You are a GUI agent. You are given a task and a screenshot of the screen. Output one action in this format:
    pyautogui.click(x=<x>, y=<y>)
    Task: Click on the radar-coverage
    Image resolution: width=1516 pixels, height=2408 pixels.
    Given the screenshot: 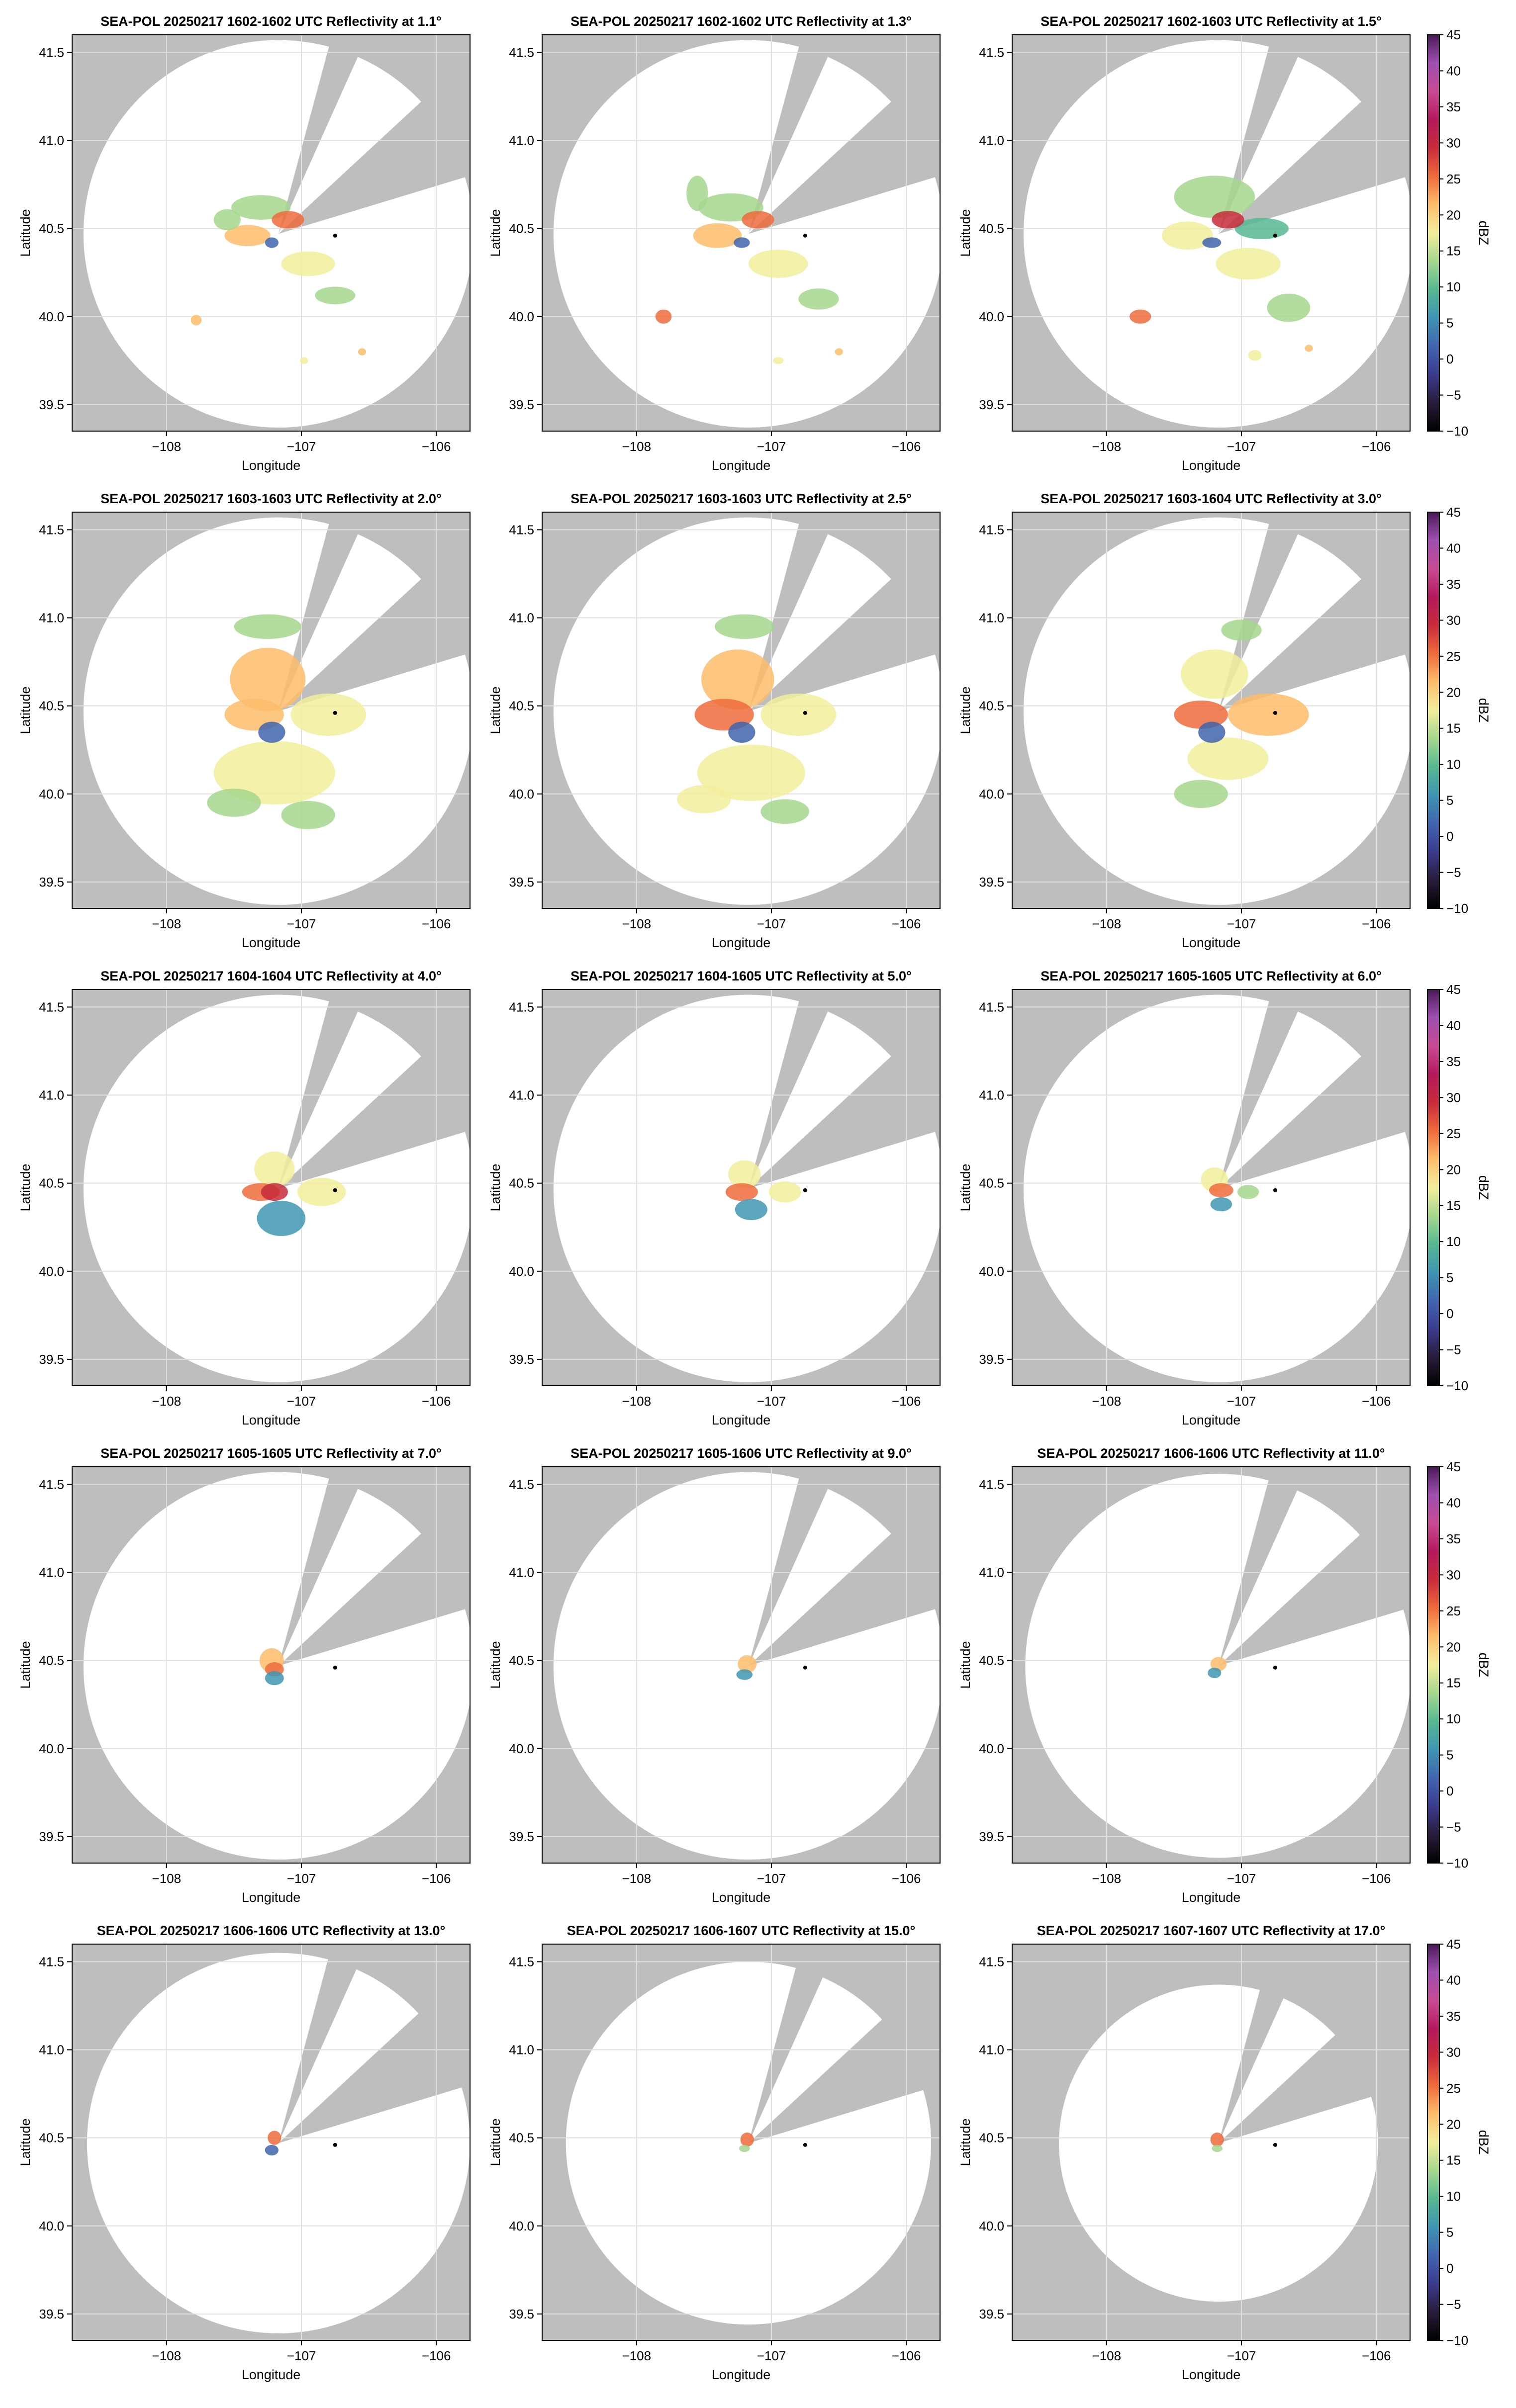 What is the action you would take?
    pyautogui.click(x=276, y=234)
    